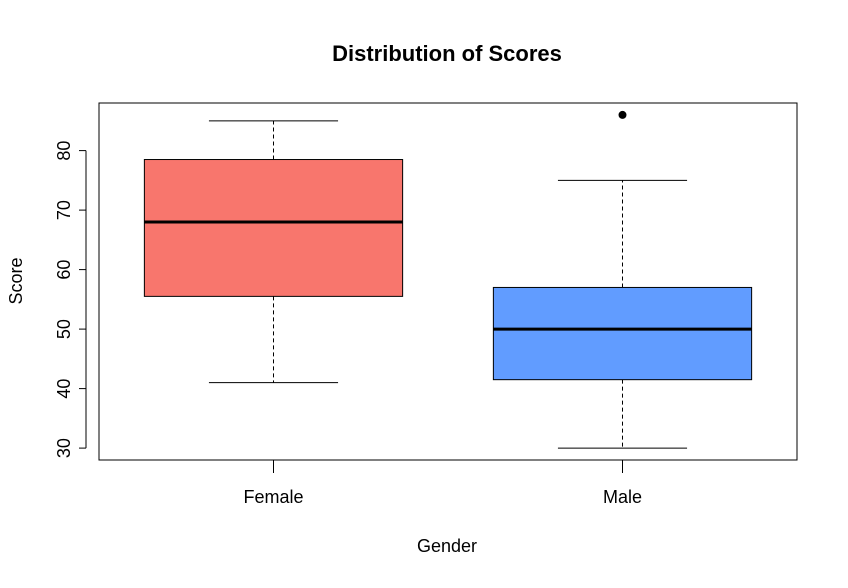 The image size is (848, 588). Describe the element at coordinates (64, 151) in the screenshot. I see `y-tick-label: 80` at that location.